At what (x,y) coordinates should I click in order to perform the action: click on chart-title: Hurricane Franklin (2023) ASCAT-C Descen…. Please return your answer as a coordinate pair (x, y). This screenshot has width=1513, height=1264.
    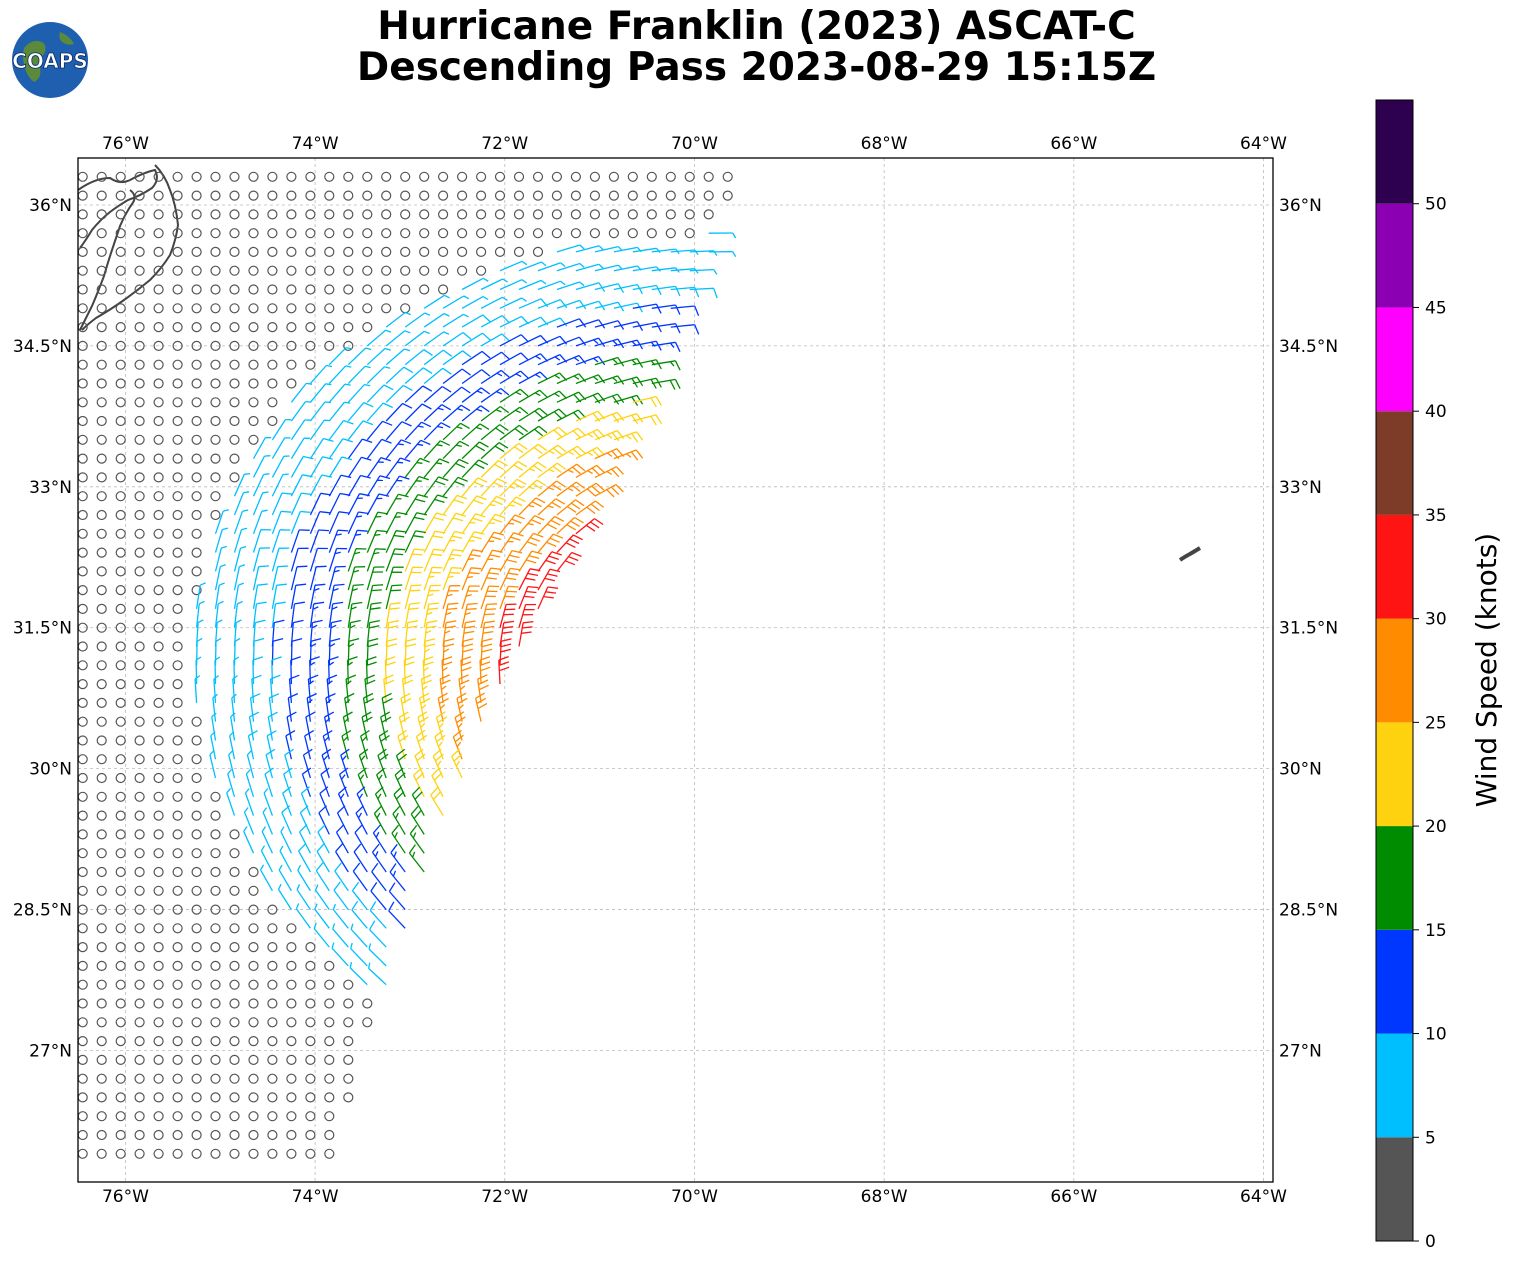
    Looking at the image, I should click on (756, 47).